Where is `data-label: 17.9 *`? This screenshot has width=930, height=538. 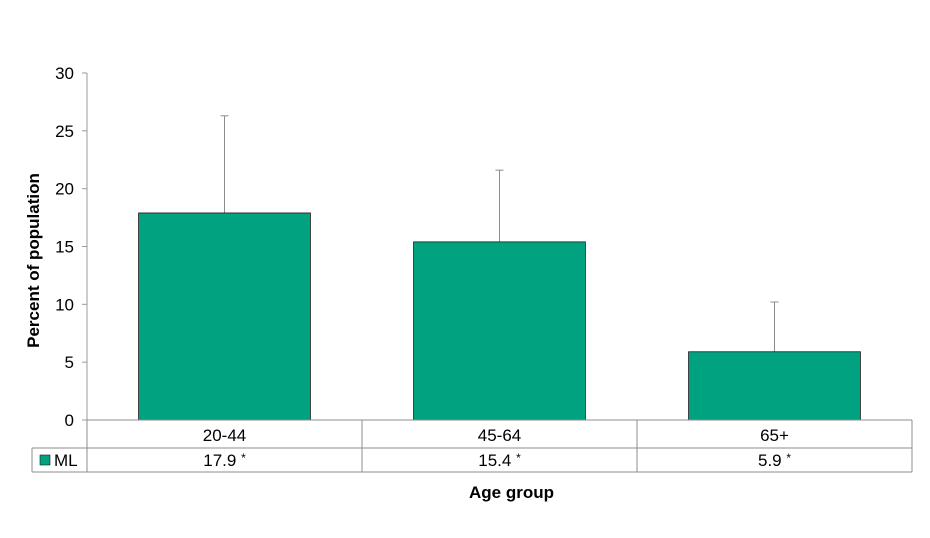
data-label: 17.9 * is located at coordinates (224, 460).